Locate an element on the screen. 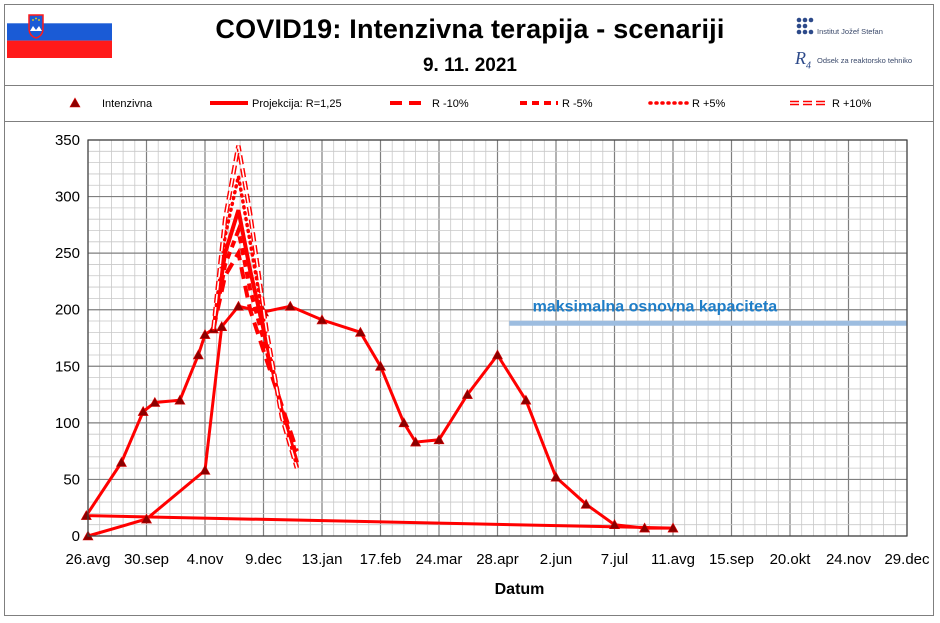  y-tick-label: 300 is located at coordinates (67, 197).